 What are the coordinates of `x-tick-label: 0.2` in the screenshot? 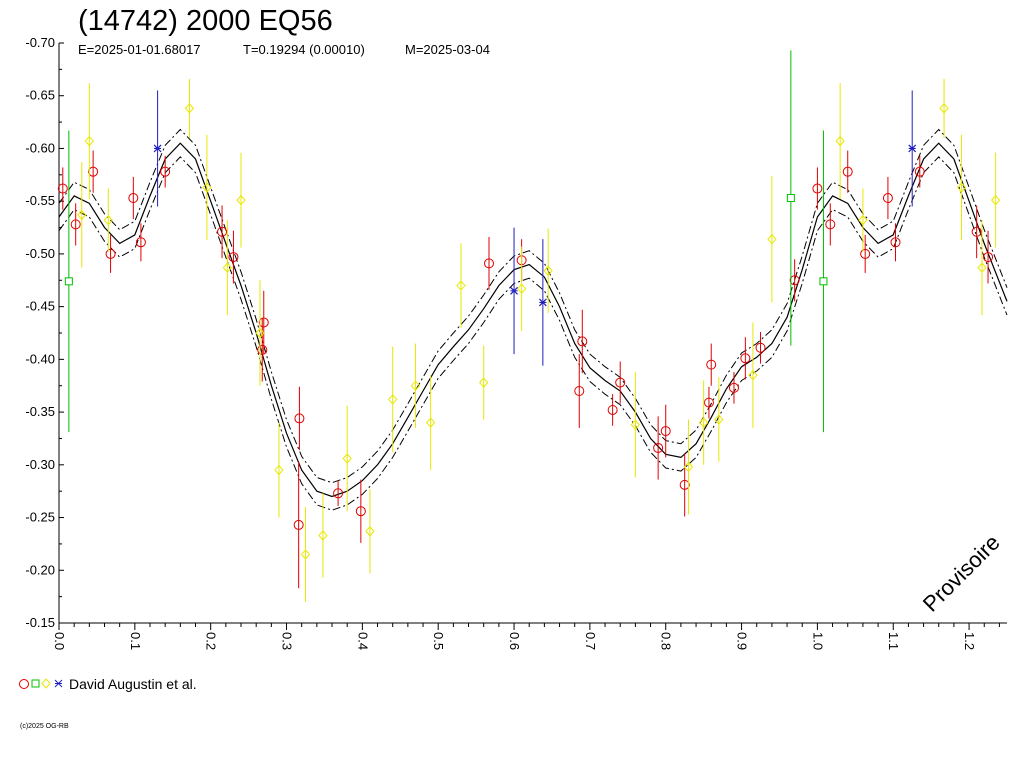 It's located at (211, 641).